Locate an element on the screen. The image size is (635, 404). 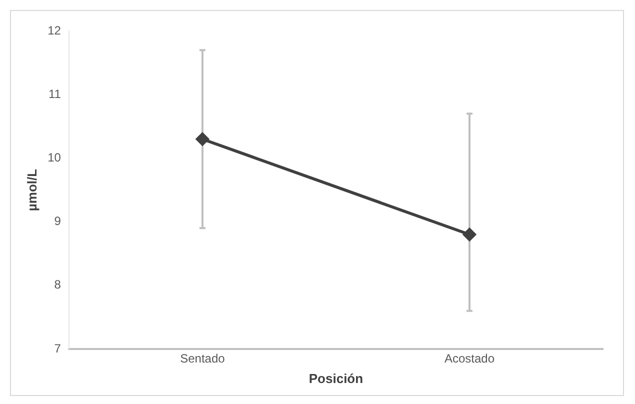
y-tick-label: 7 is located at coordinates (58, 348).